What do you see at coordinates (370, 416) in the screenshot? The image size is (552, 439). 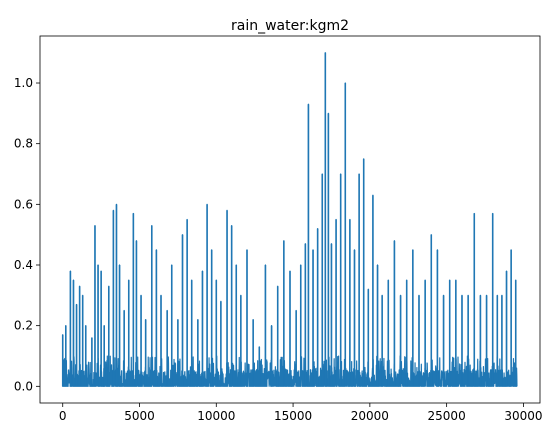 I see `x-tick-label: 20000` at bounding box center [370, 416].